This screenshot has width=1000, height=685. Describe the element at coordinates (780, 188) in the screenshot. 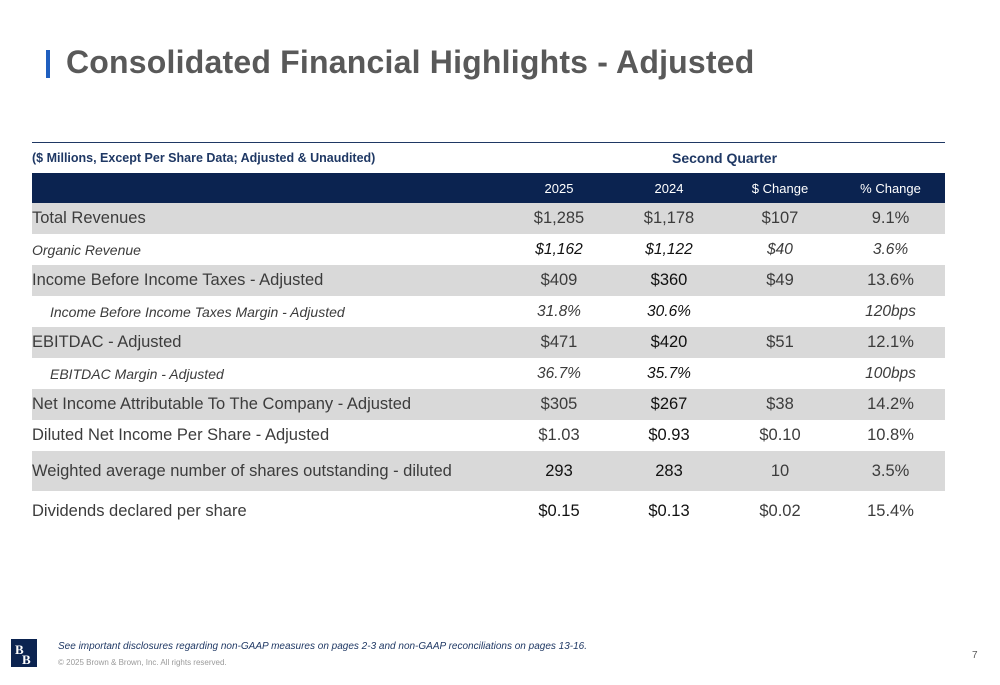

I see `column-header-dollar-change: $ Change` at that location.